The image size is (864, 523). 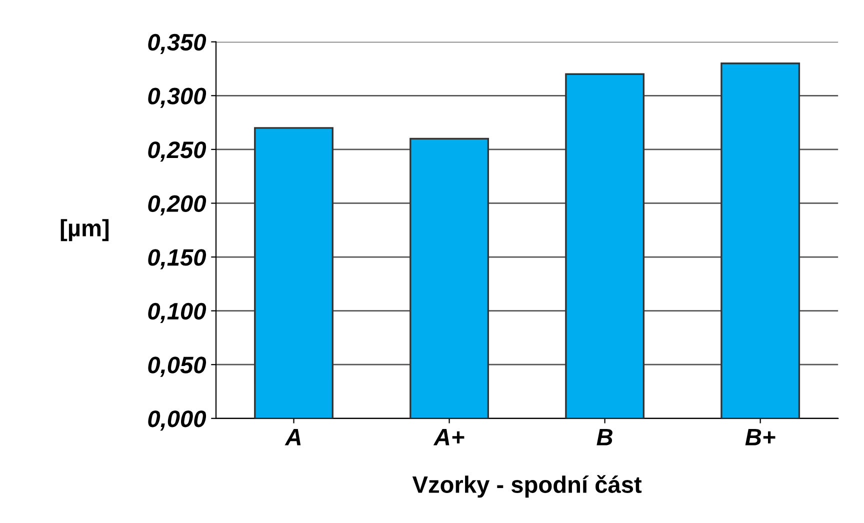 I want to click on y-axis-title: [µm], so click(x=84, y=230).